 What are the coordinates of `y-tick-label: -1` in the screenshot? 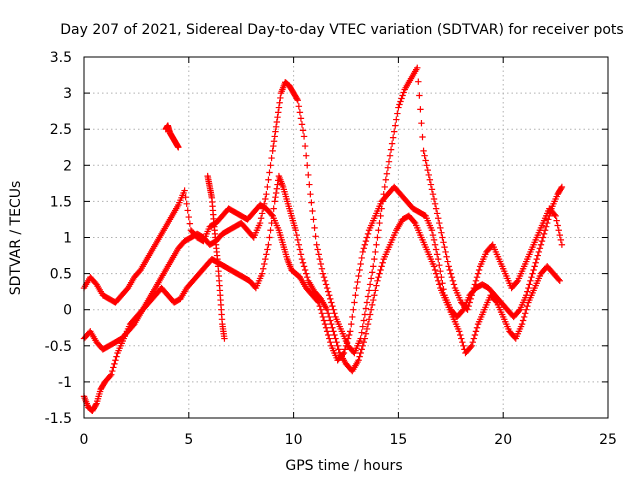 It's located at (65, 383).